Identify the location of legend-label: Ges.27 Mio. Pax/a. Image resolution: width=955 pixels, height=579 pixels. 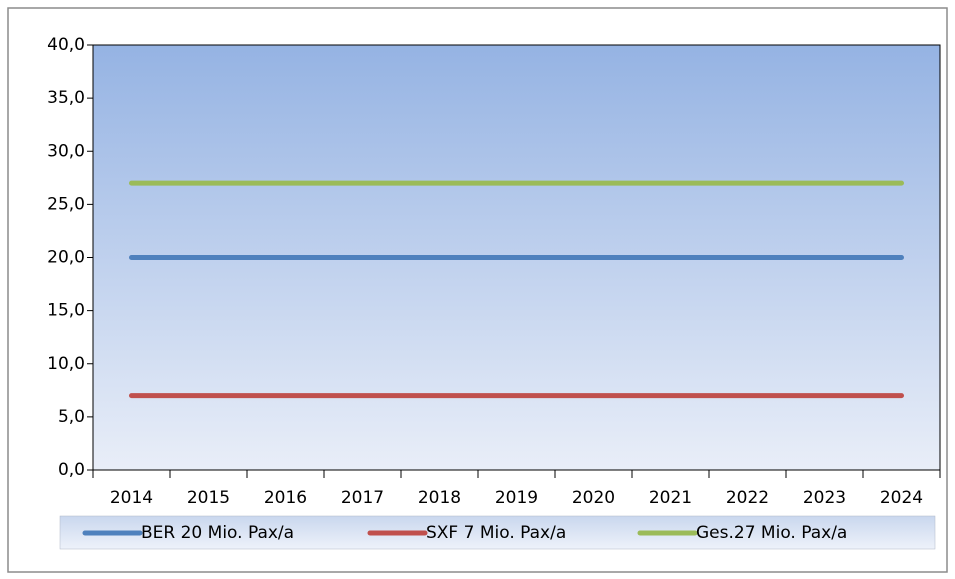
(771, 533).